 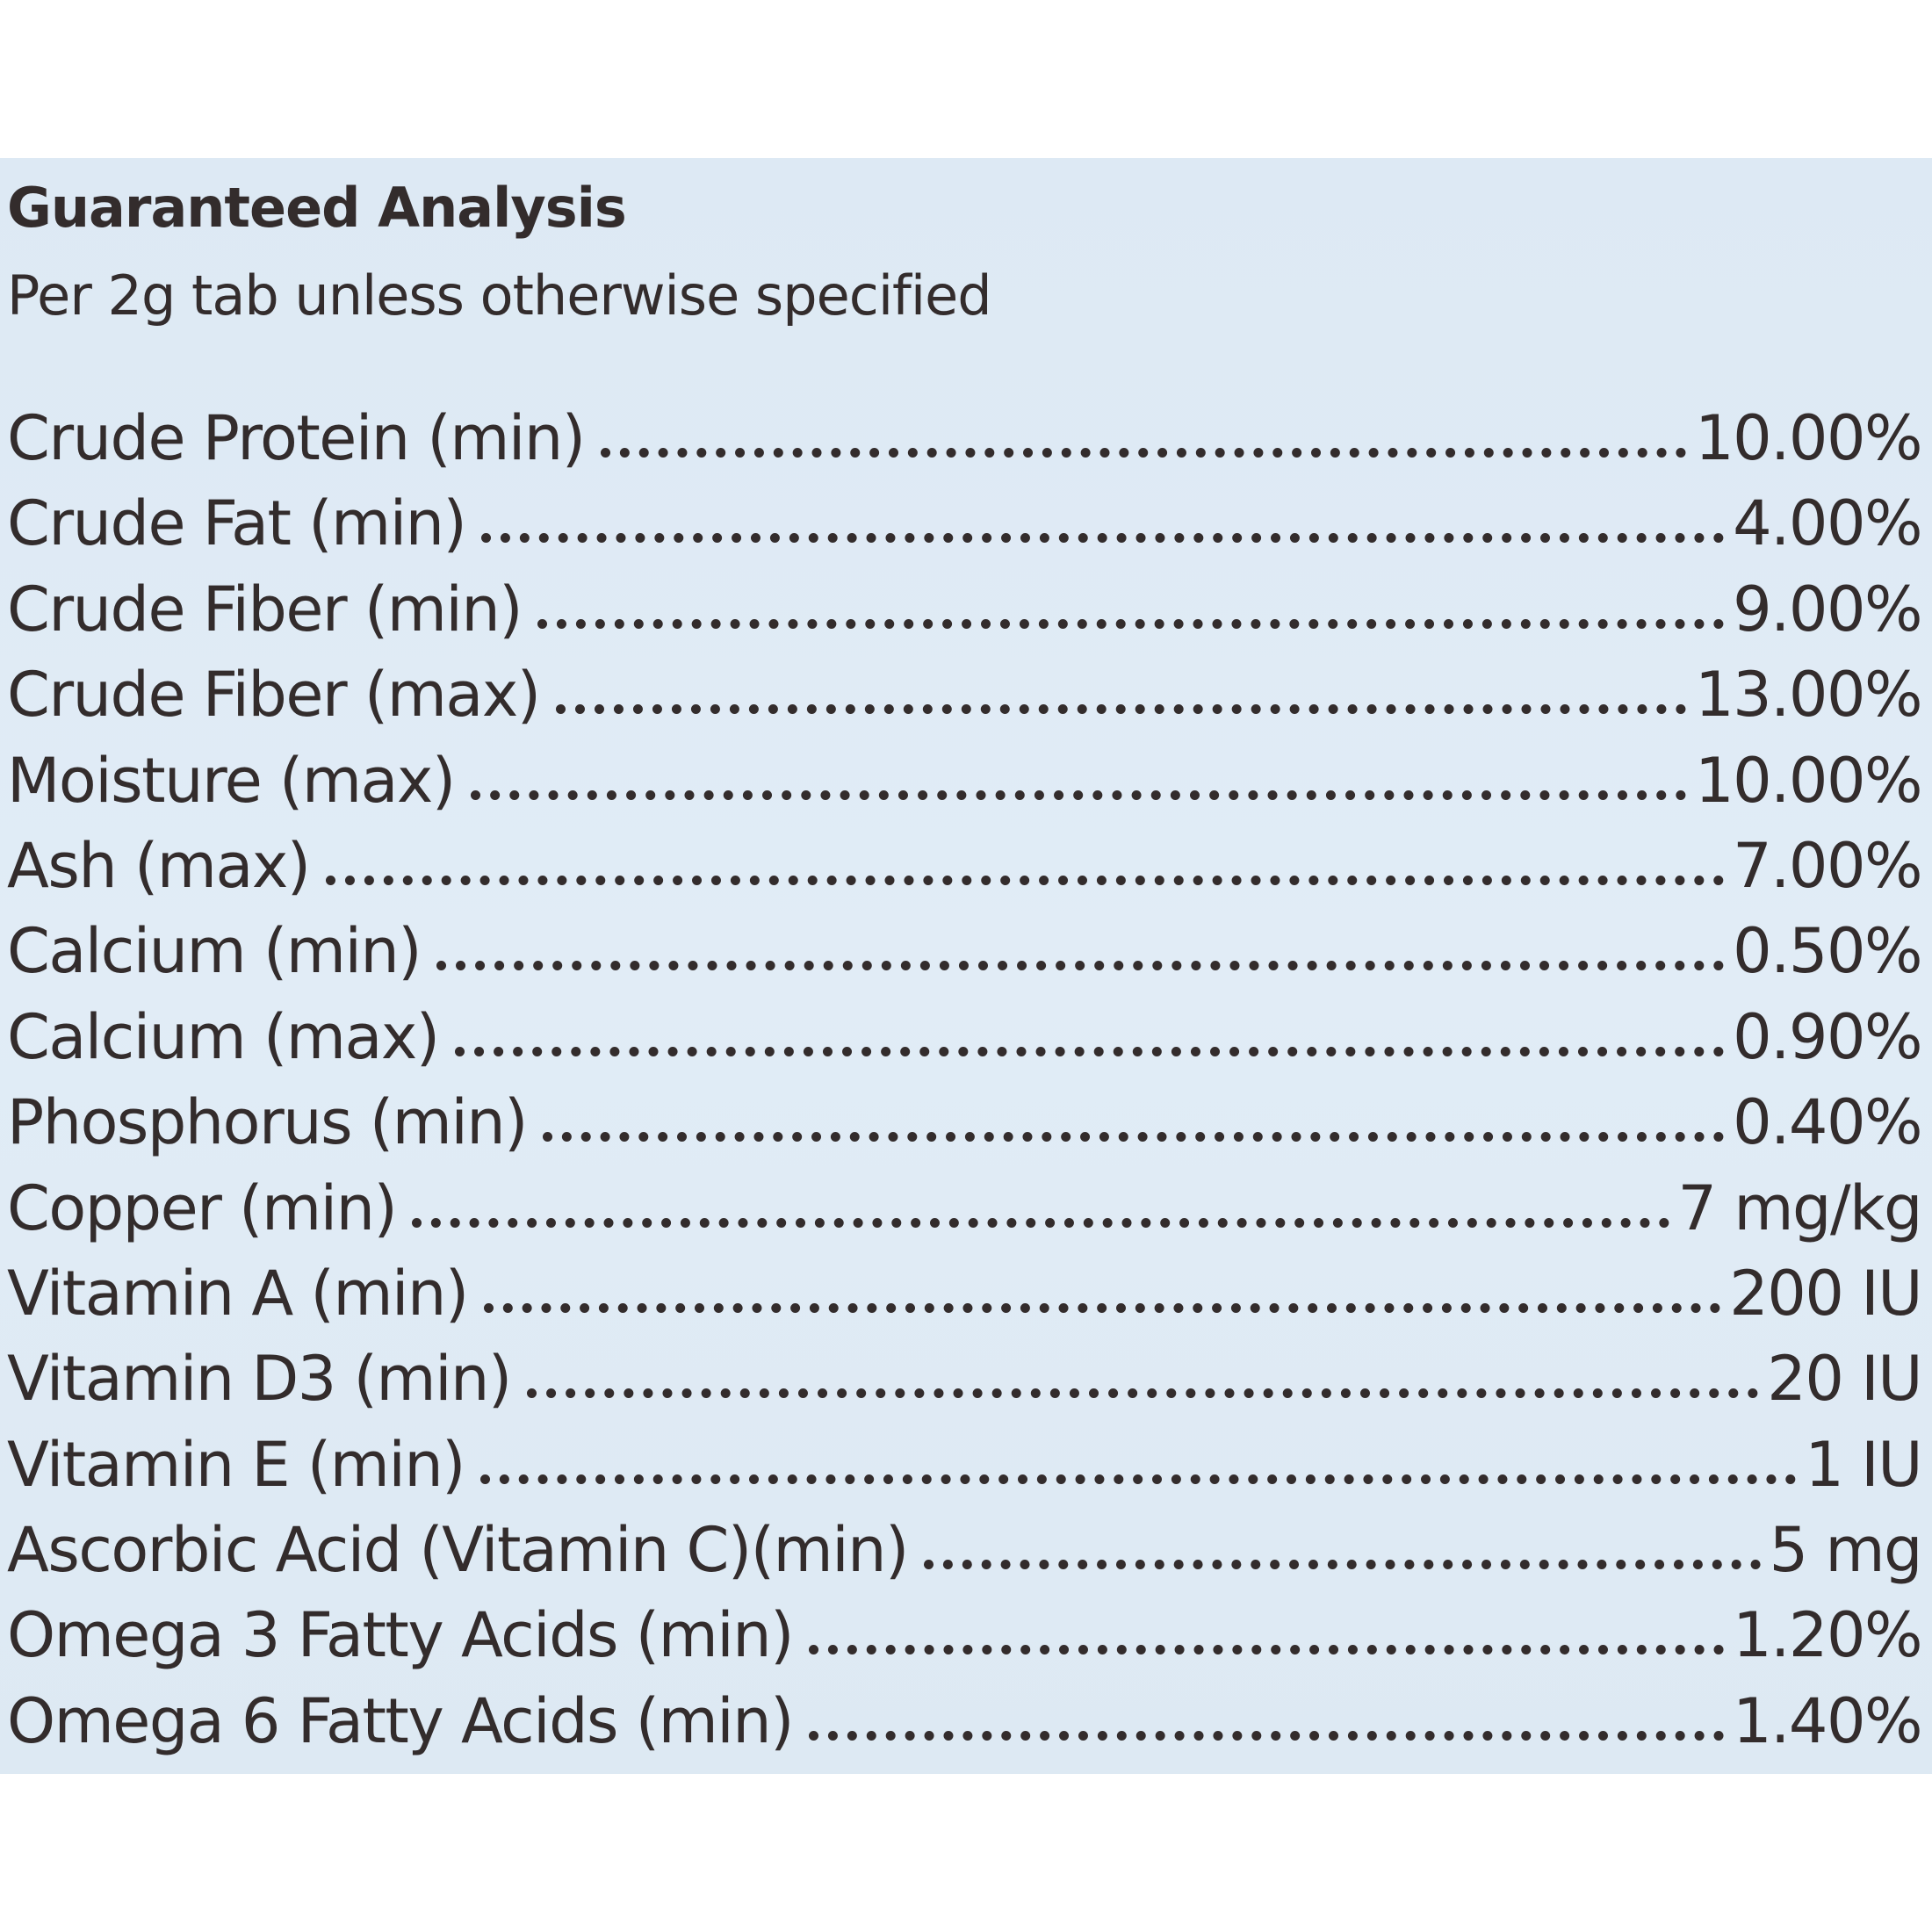 What do you see at coordinates (965, 872) in the screenshot?
I see `analysis-row: Ash (max) 7.00%` at bounding box center [965, 872].